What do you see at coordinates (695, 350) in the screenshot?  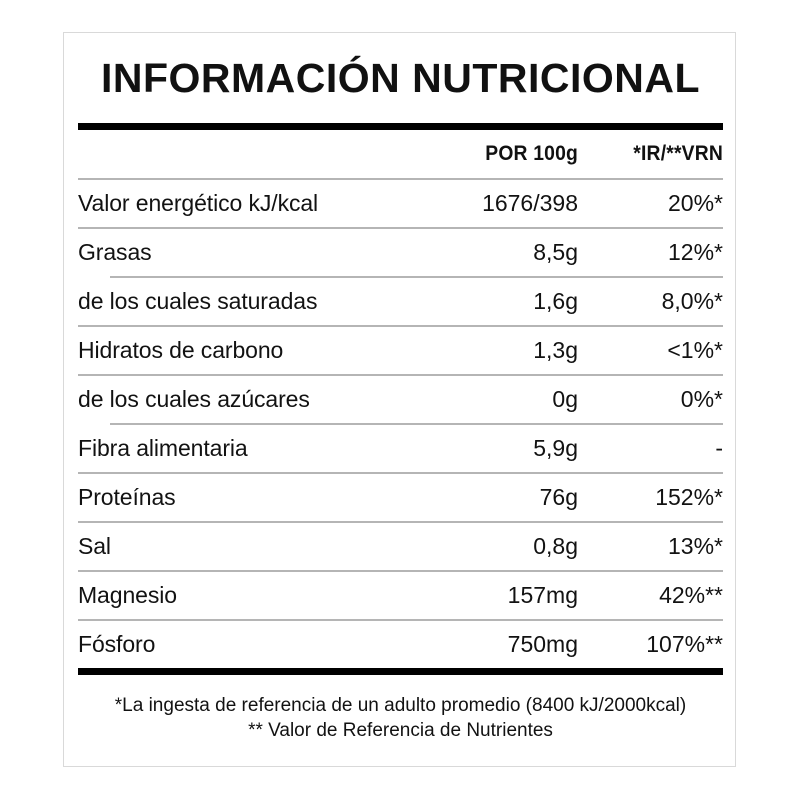 I see `nutrient-ir-vrn: <1%*` at bounding box center [695, 350].